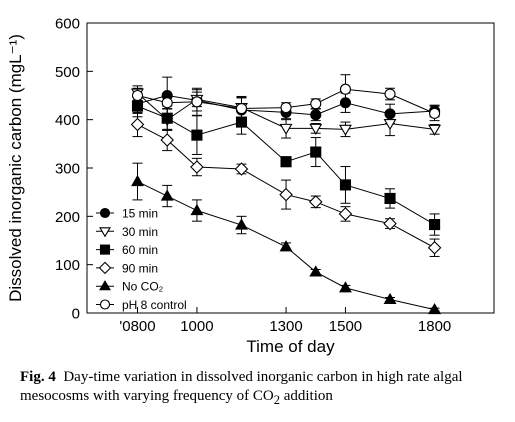 This screenshot has height=422, width=515. Describe the element at coordinates (38, 377) in the screenshot. I see `caption-label: Fig. 4` at that location.